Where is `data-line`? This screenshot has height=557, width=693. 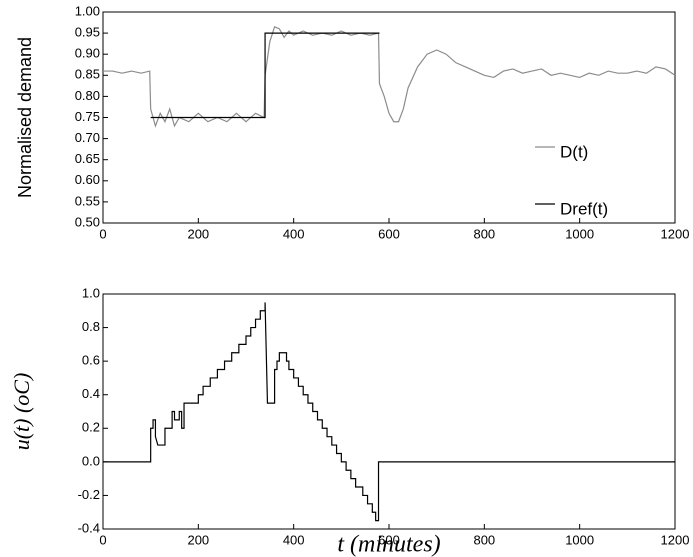 data-line is located at coordinates (265, 75).